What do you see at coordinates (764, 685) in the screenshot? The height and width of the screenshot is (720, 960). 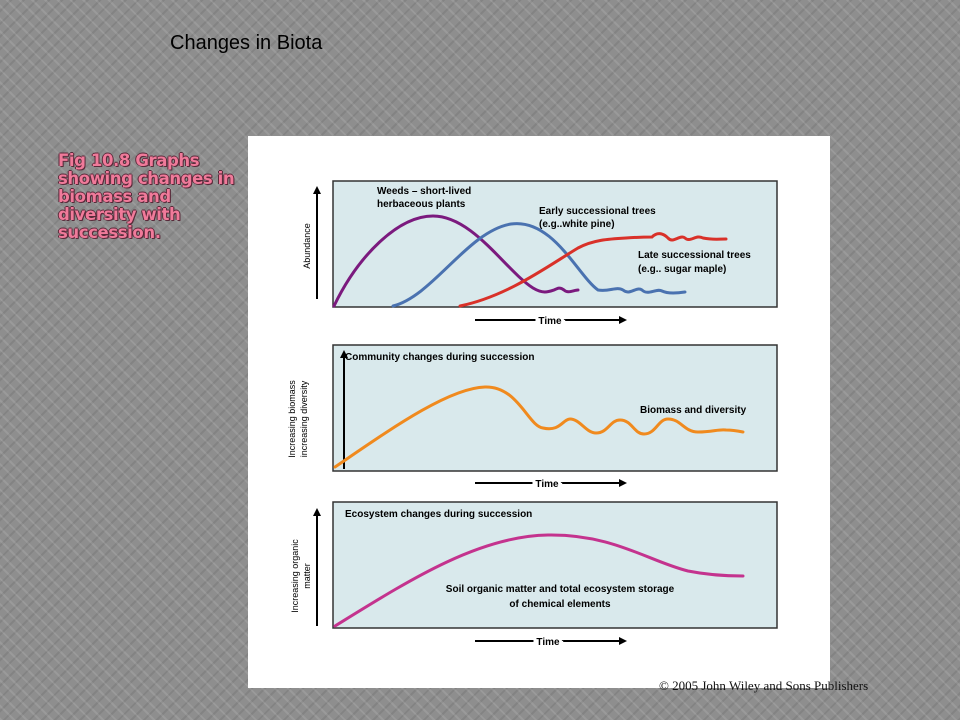 I see `copyright-notice: © 2005 John Wiley and Sons Publishers` at bounding box center [764, 685].